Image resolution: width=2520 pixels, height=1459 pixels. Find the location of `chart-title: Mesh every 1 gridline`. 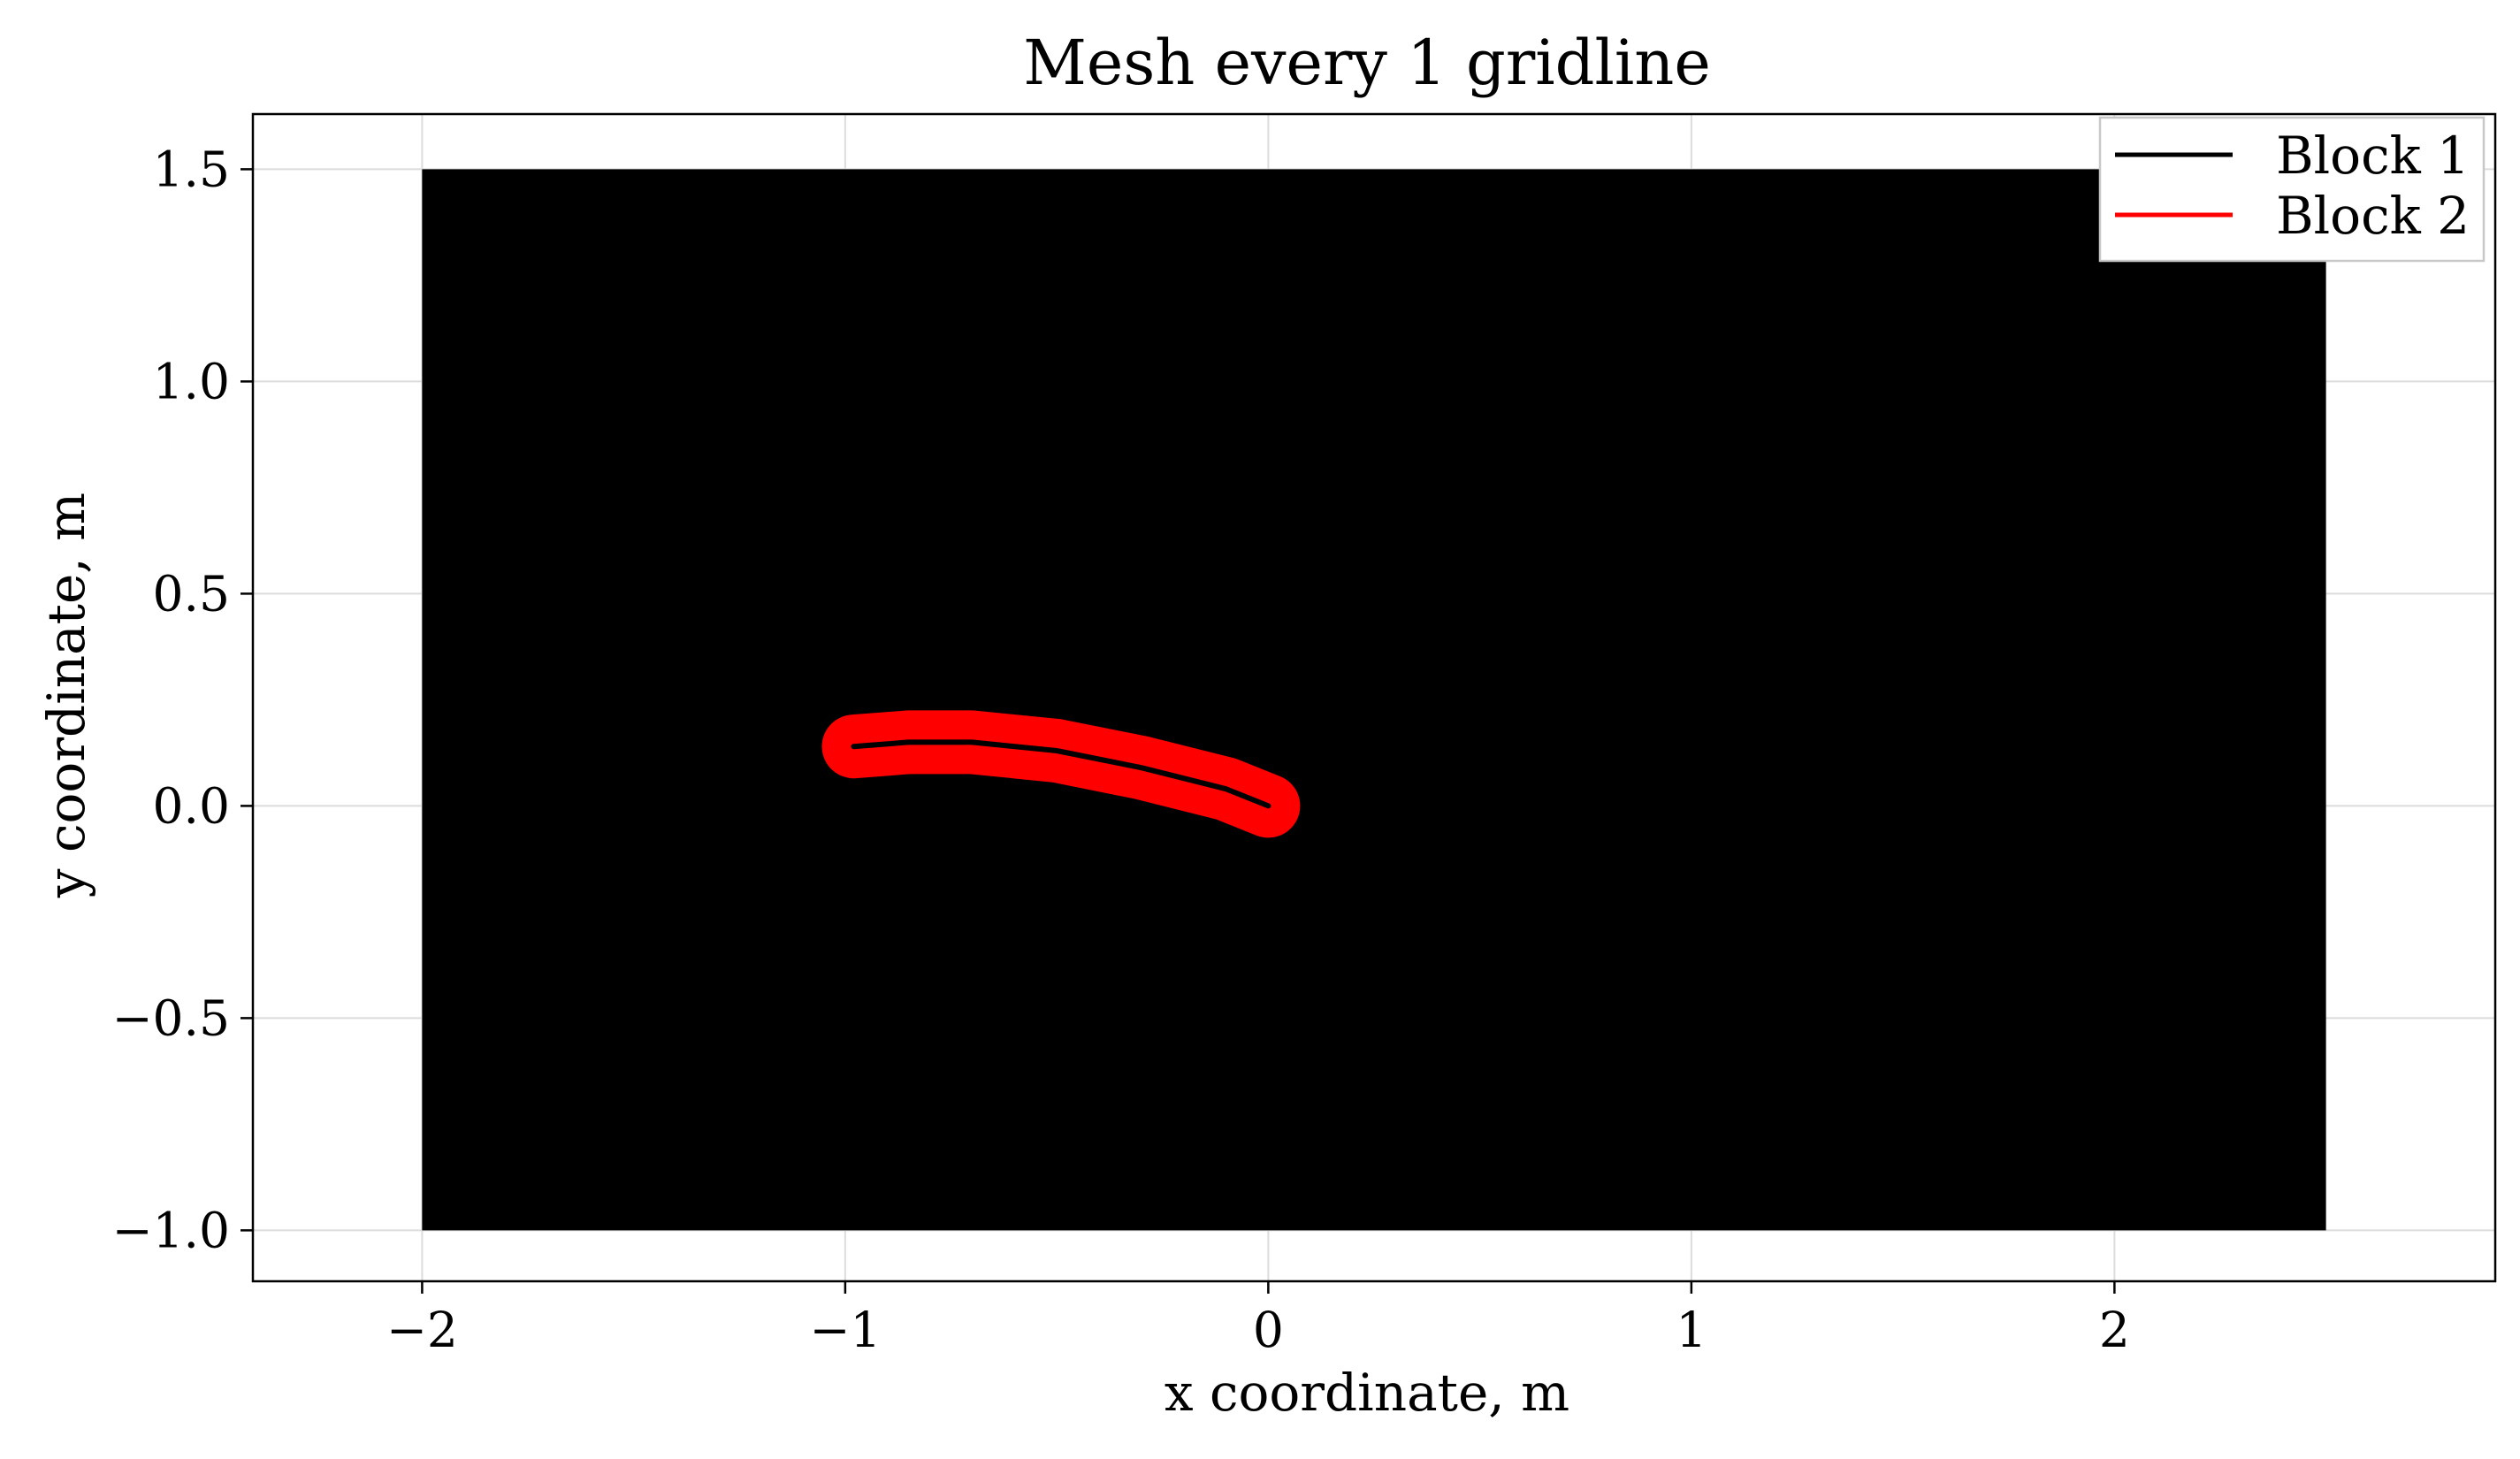

chart-title: Mesh every 1 gridline is located at coordinates (1367, 63).